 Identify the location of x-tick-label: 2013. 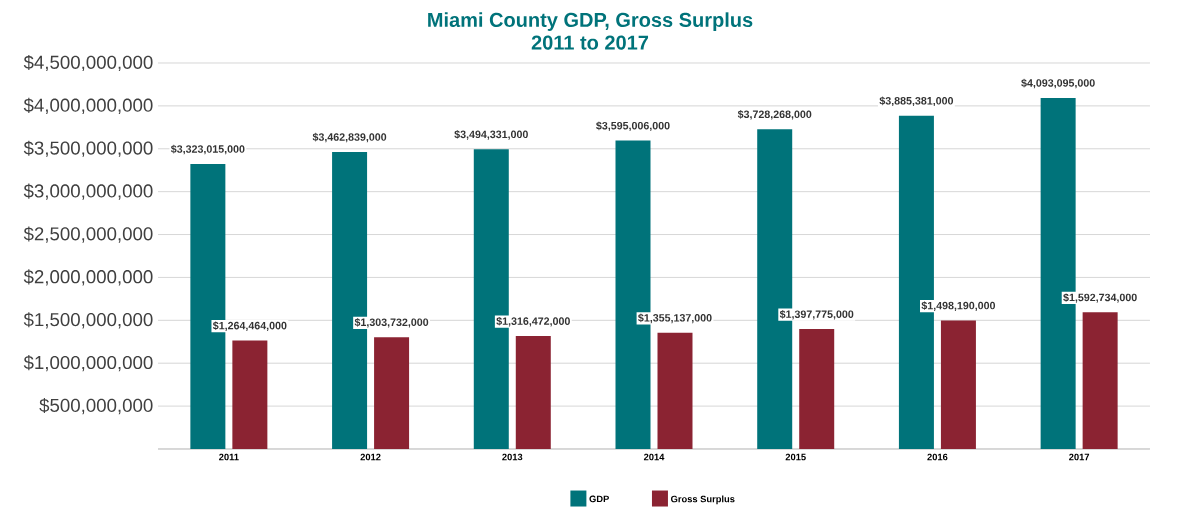
(512, 457).